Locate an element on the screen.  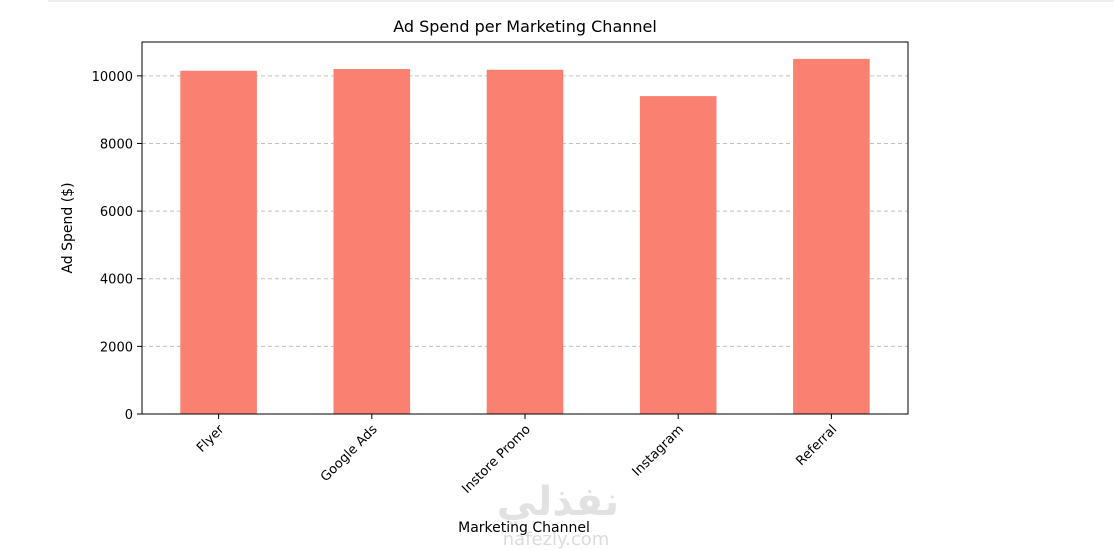
bar-google-ads is located at coordinates (372, 242).